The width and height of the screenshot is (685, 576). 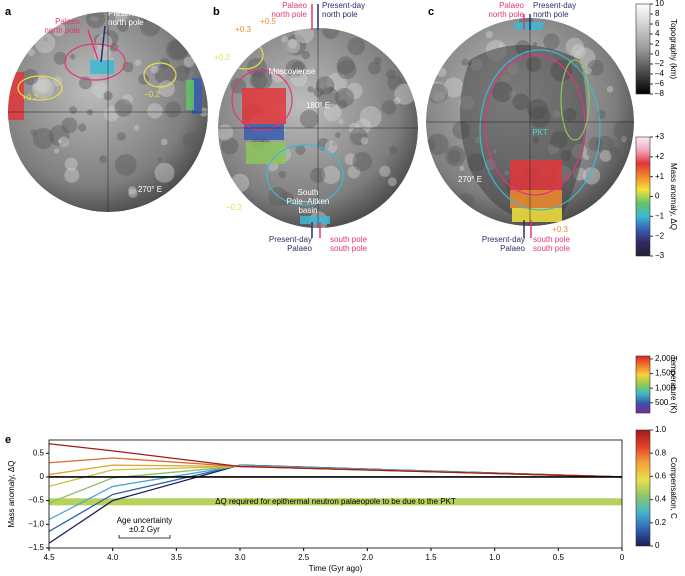 I want to click on annotation: +0.3, so click(x=560, y=229).